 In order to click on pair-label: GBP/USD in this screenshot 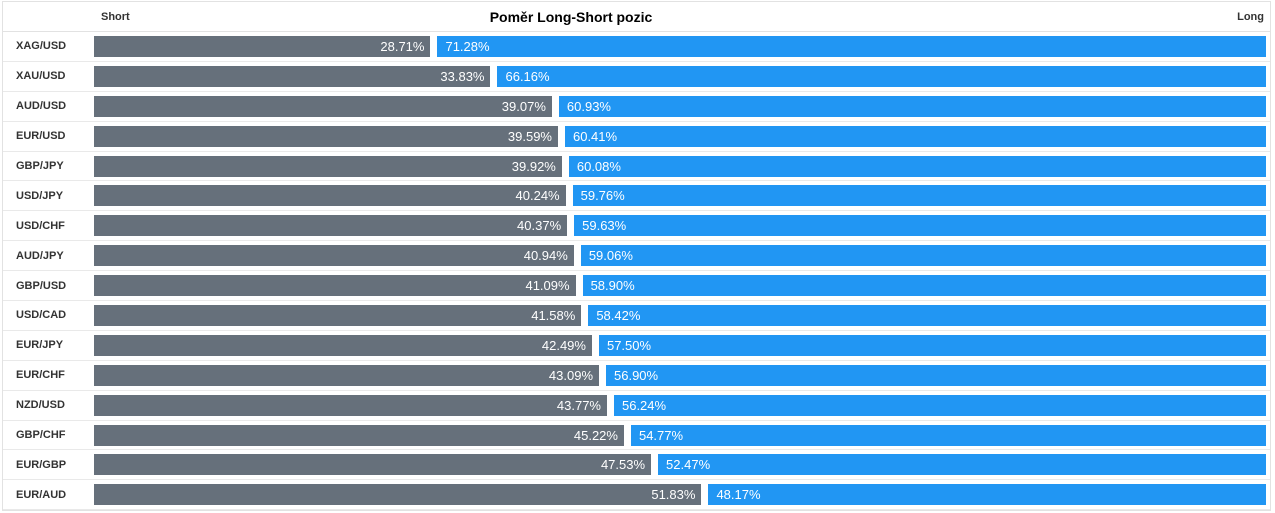, I will do `click(41, 285)`.